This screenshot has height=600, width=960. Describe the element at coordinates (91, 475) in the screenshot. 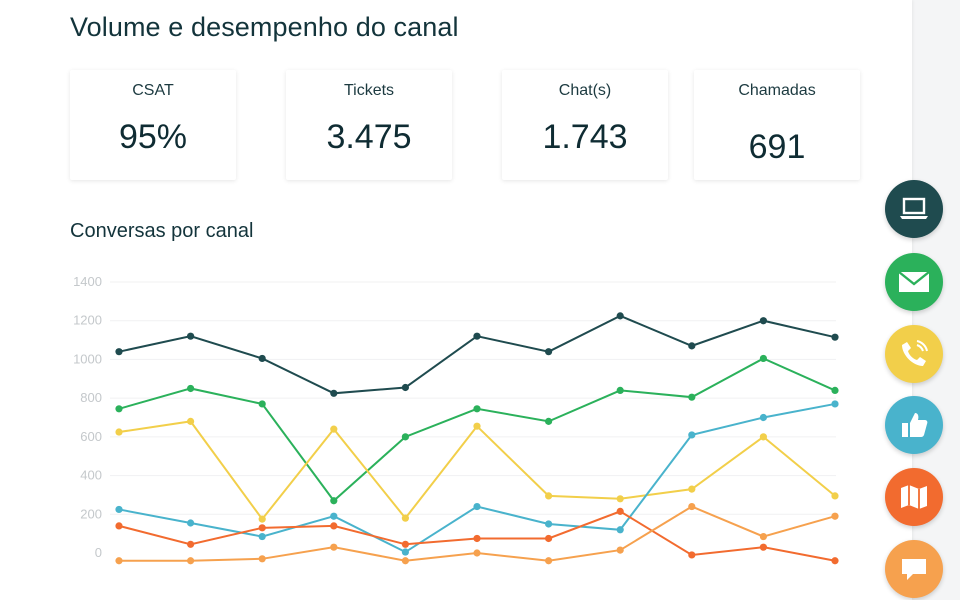

I see `y-tick-label: 400` at that location.